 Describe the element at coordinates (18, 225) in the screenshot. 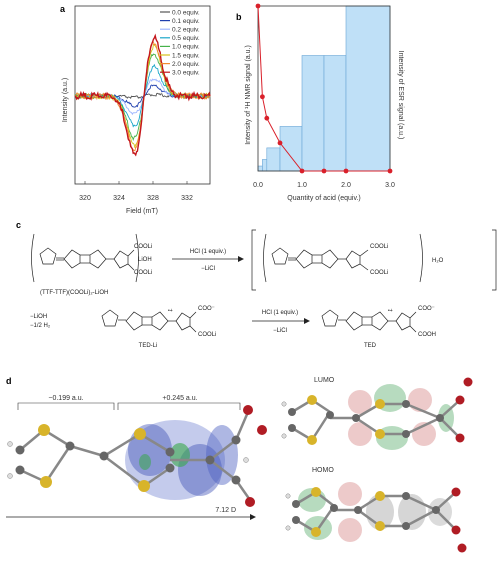

I see `panel-c-label: c` at that location.